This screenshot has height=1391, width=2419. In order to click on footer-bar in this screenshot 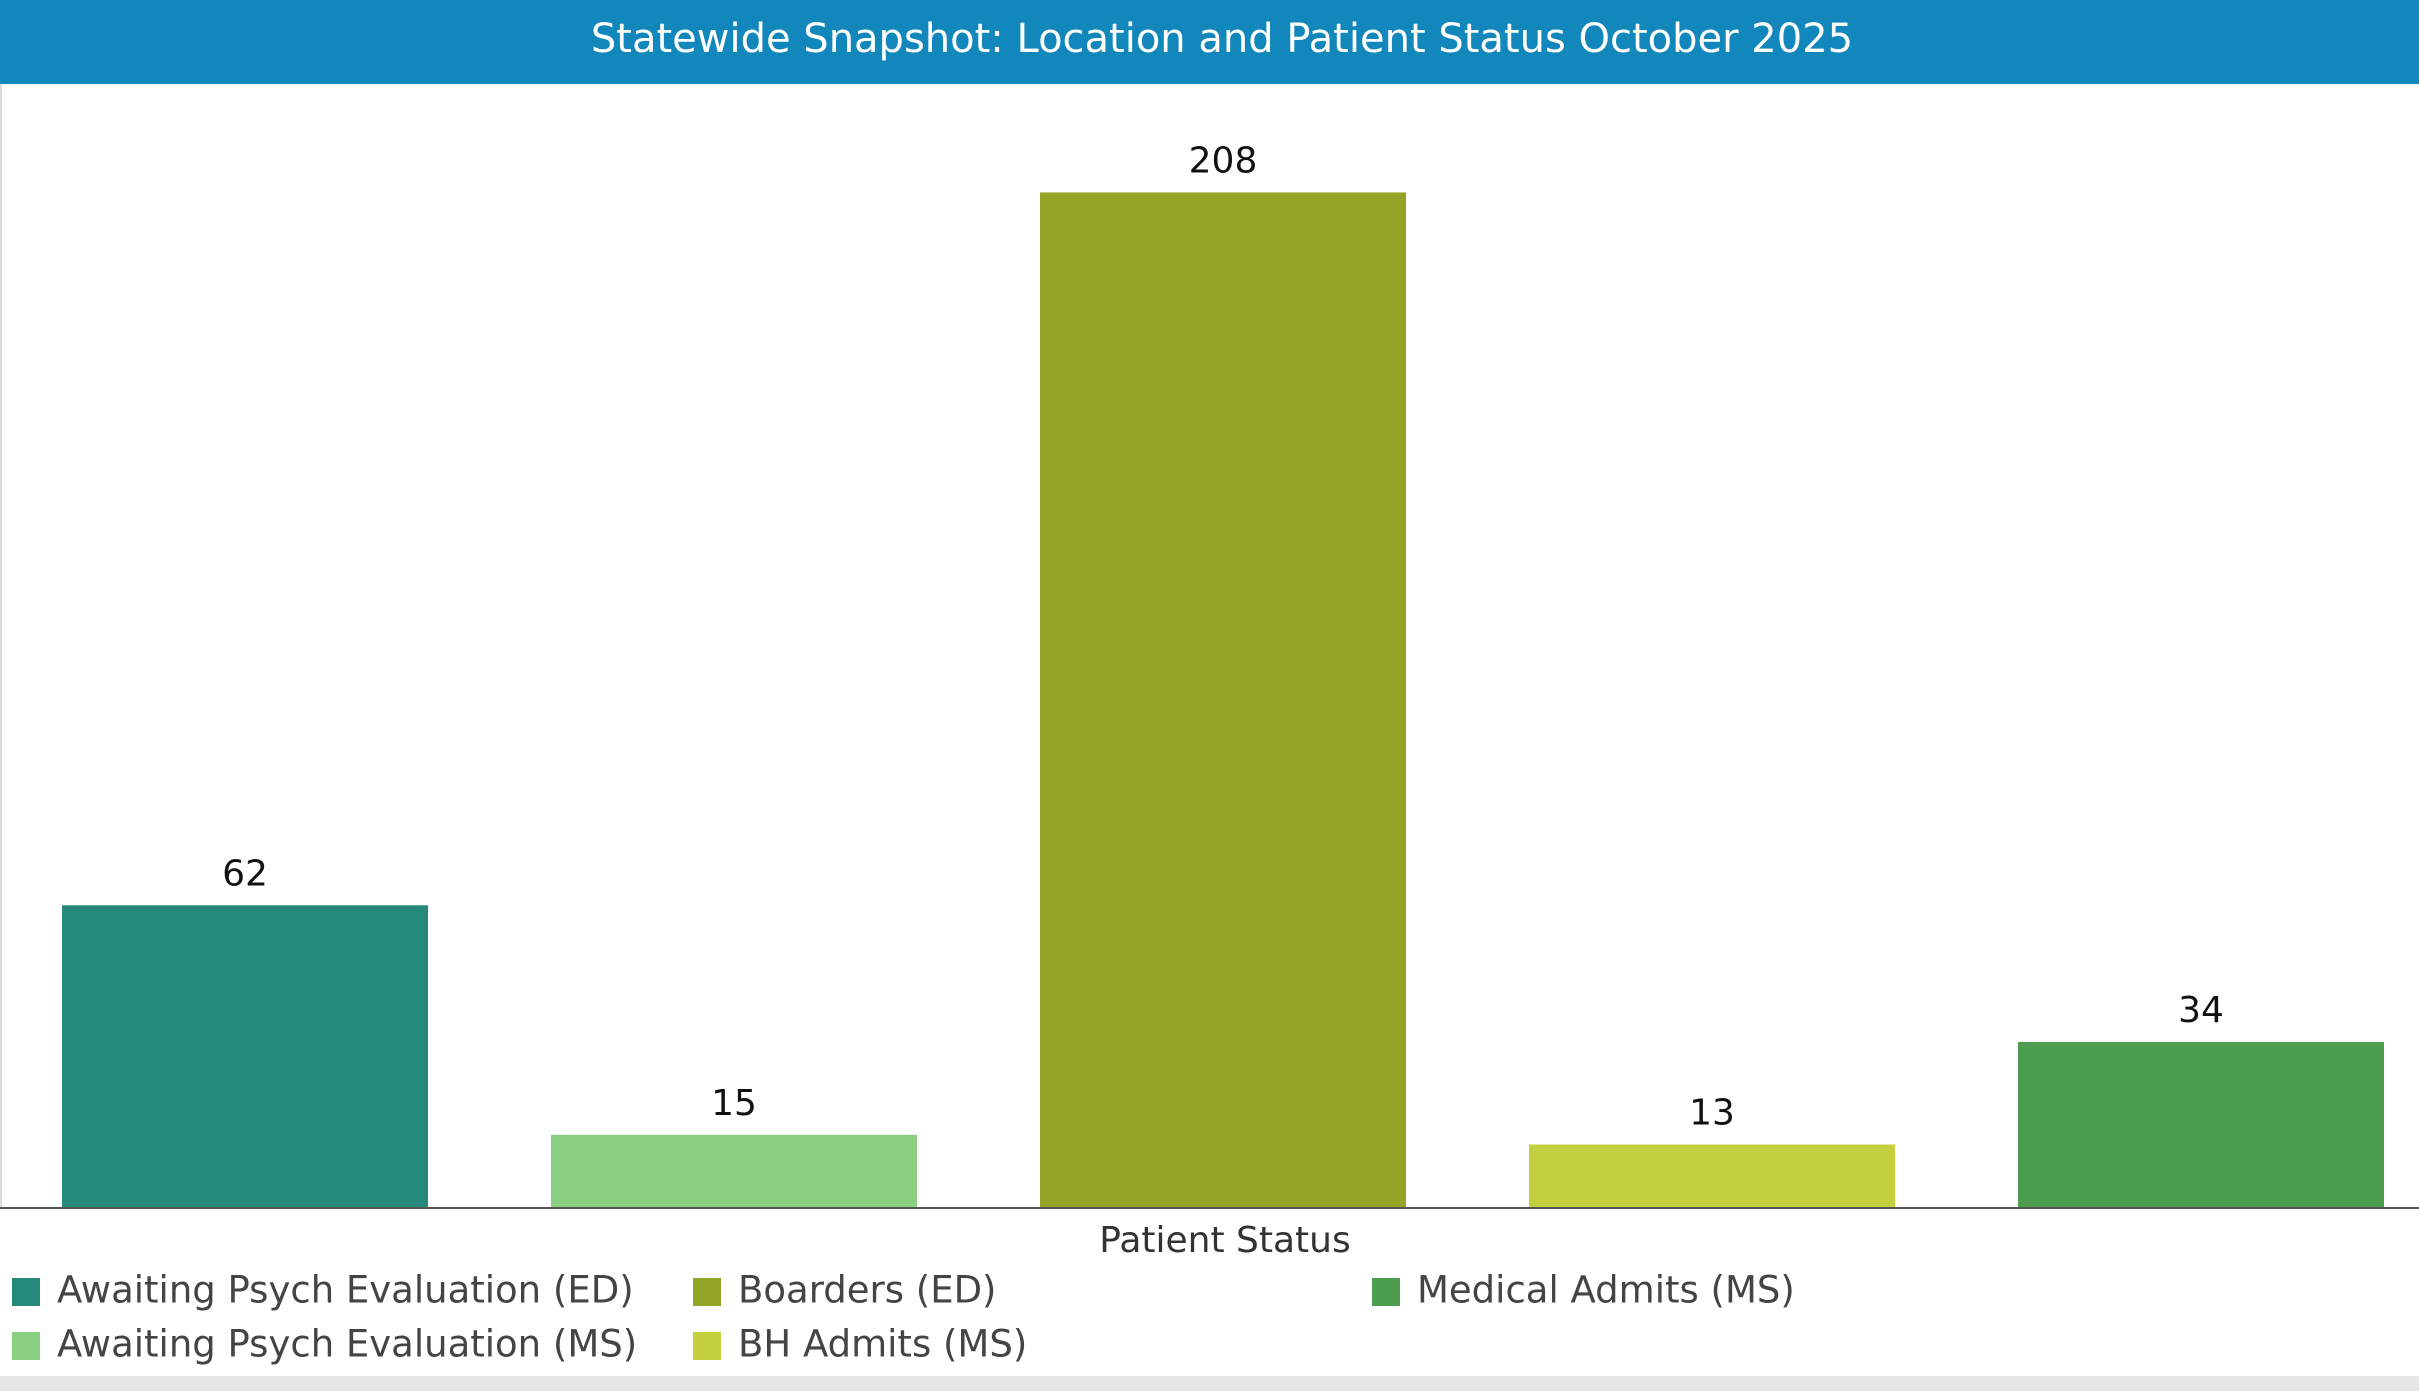, I will do `click(1209, 1383)`.